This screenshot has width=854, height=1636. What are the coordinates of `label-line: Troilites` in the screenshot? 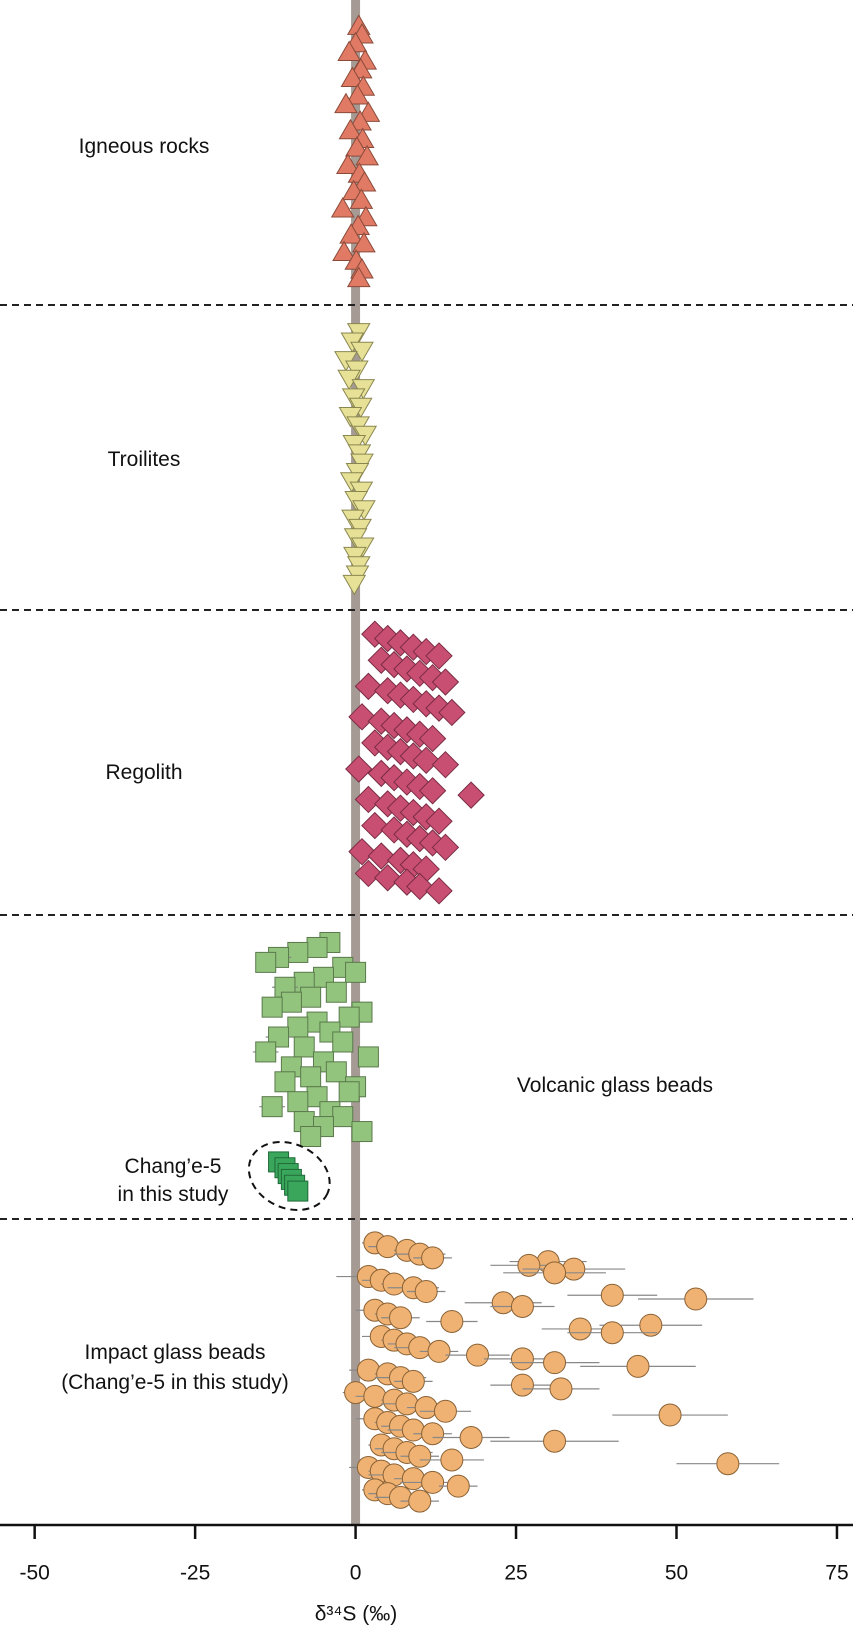 It's located at (144, 459).